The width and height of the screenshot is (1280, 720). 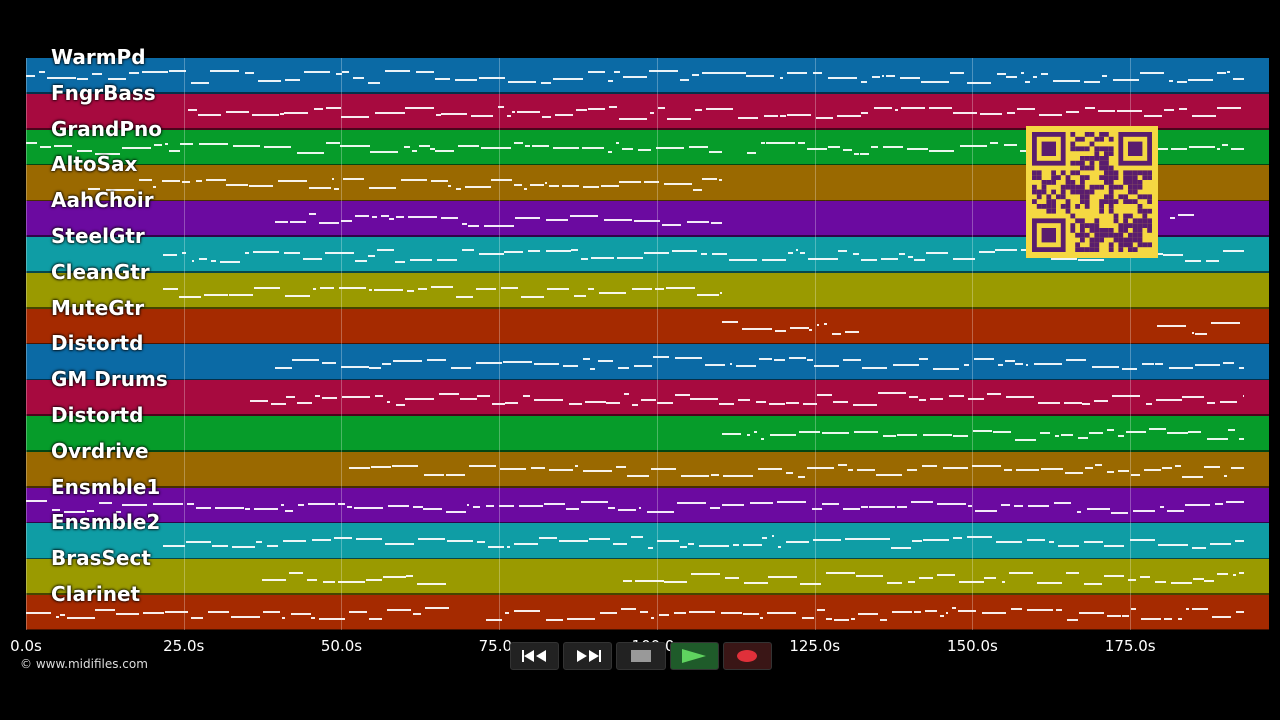 I want to click on record-button, so click(x=747, y=656).